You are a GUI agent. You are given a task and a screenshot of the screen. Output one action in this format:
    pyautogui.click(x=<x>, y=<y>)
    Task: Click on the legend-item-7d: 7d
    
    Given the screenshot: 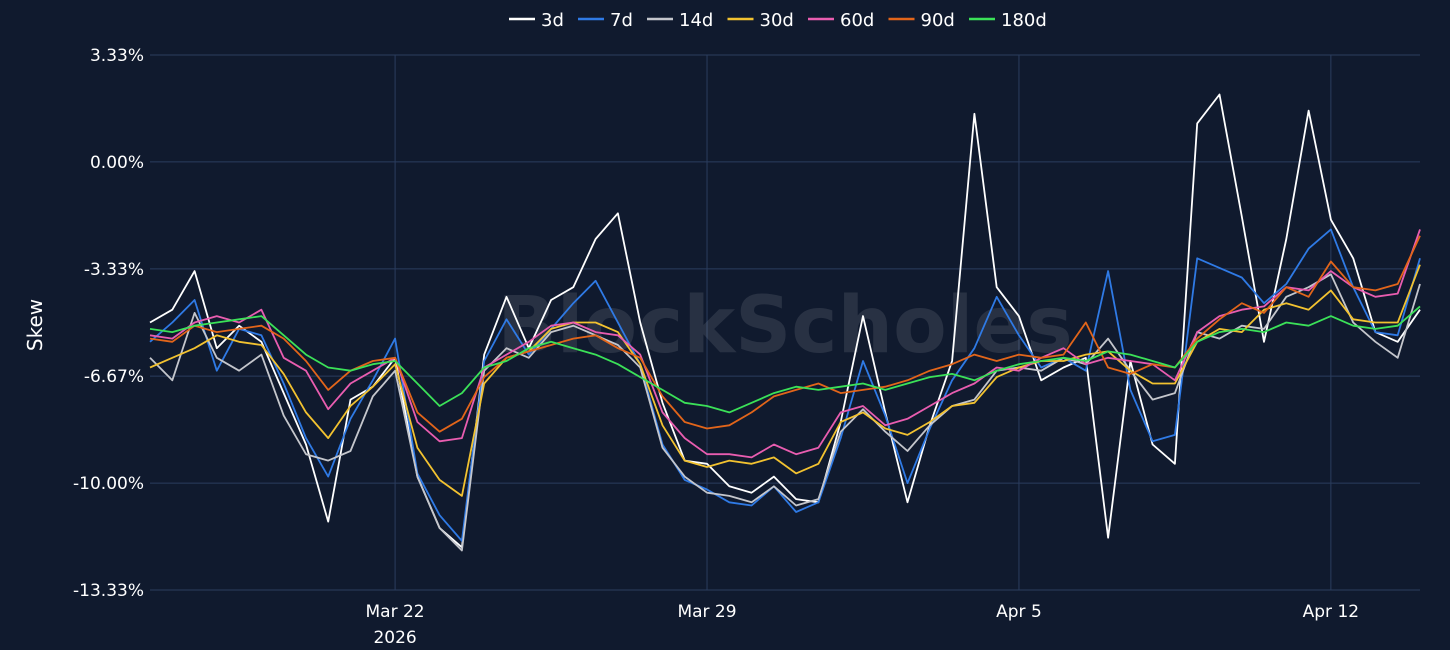 What is the action you would take?
    pyautogui.click(x=605, y=20)
    